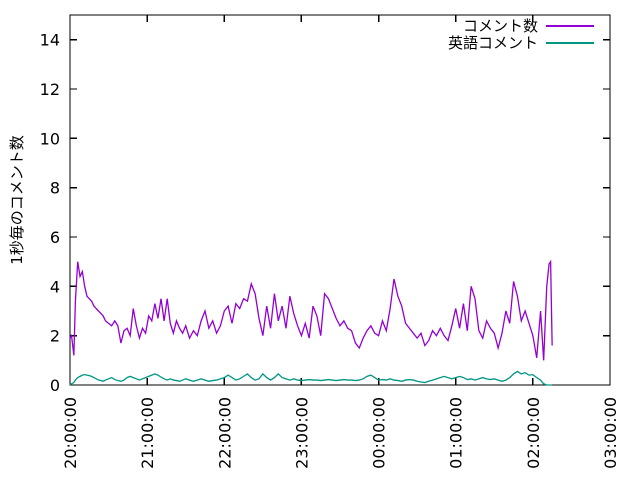 Image resolution: width=640 pixels, height=480 pixels. What do you see at coordinates (55, 385) in the screenshot?
I see `y-tick-label: 0` at bounding box center [55, 385].